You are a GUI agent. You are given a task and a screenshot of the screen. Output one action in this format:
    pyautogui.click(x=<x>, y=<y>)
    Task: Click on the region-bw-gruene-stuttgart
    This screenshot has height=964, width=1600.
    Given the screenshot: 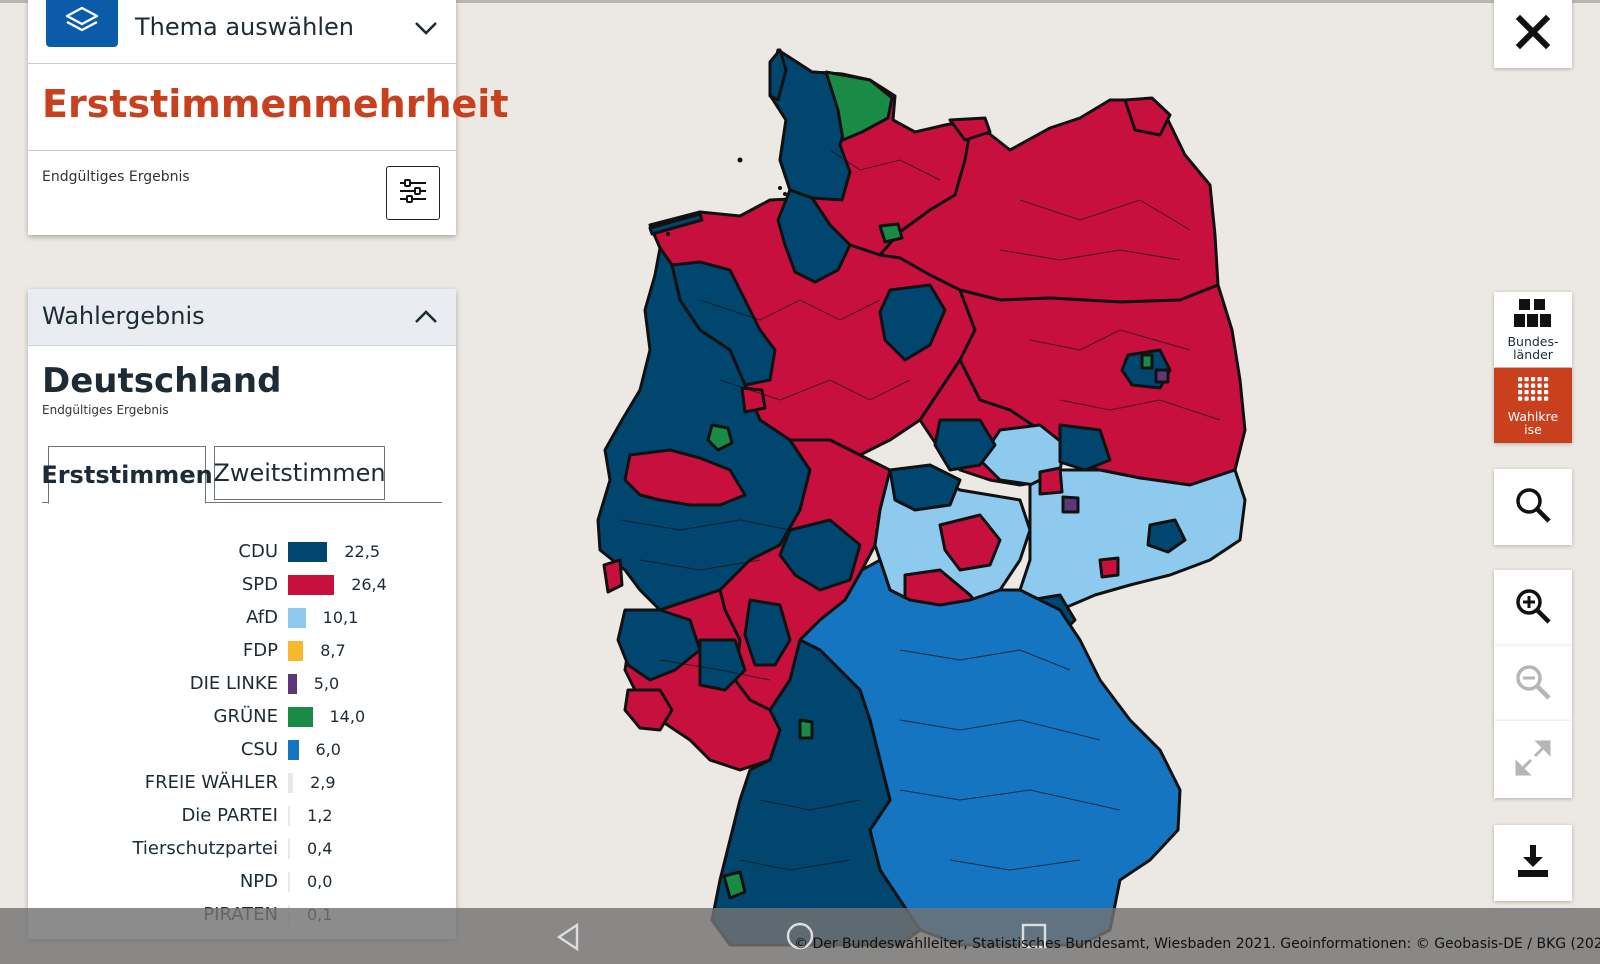 What is the action you would take?
    pyautogui.click(x=806, y=729)
    